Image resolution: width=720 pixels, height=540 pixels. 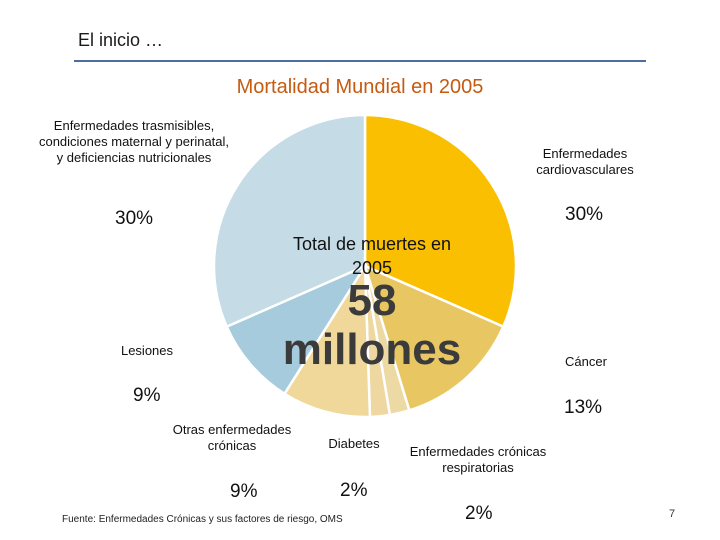 I want to click on label-cancer: Cáncer, so click(x=586, y=361).